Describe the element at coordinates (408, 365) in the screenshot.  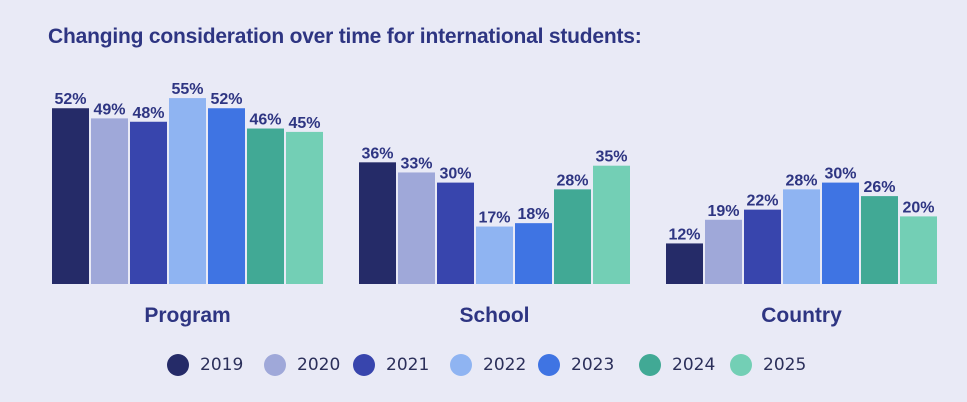
I see `legend-label-2021: 2021` at that location.